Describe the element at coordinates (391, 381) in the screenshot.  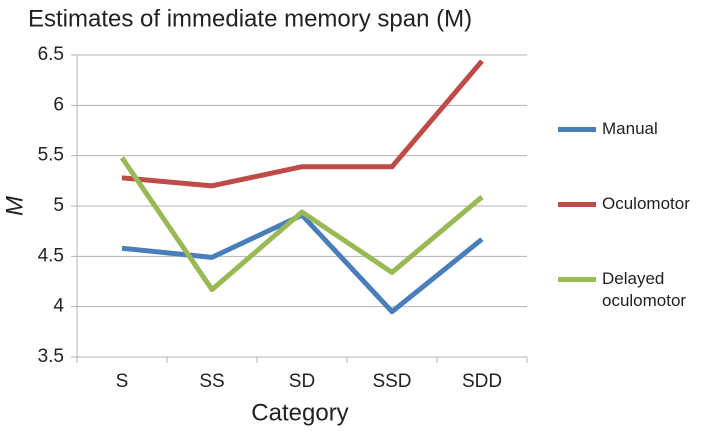
I see `x-tick-label: SSD` at that location.